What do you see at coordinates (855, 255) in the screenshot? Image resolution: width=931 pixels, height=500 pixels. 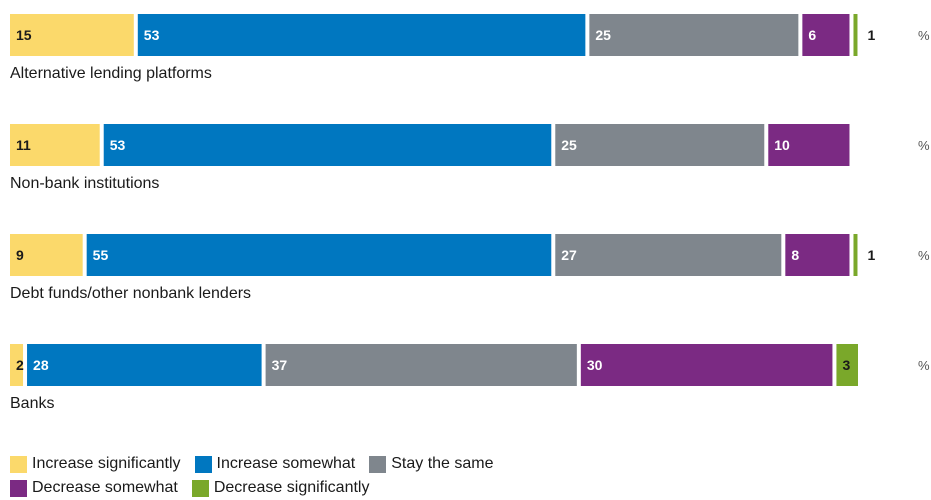 I see `bar-segment-debt-funds-other-nonbank-lenders-decrease-significantly` at bounding box center [855, 255].